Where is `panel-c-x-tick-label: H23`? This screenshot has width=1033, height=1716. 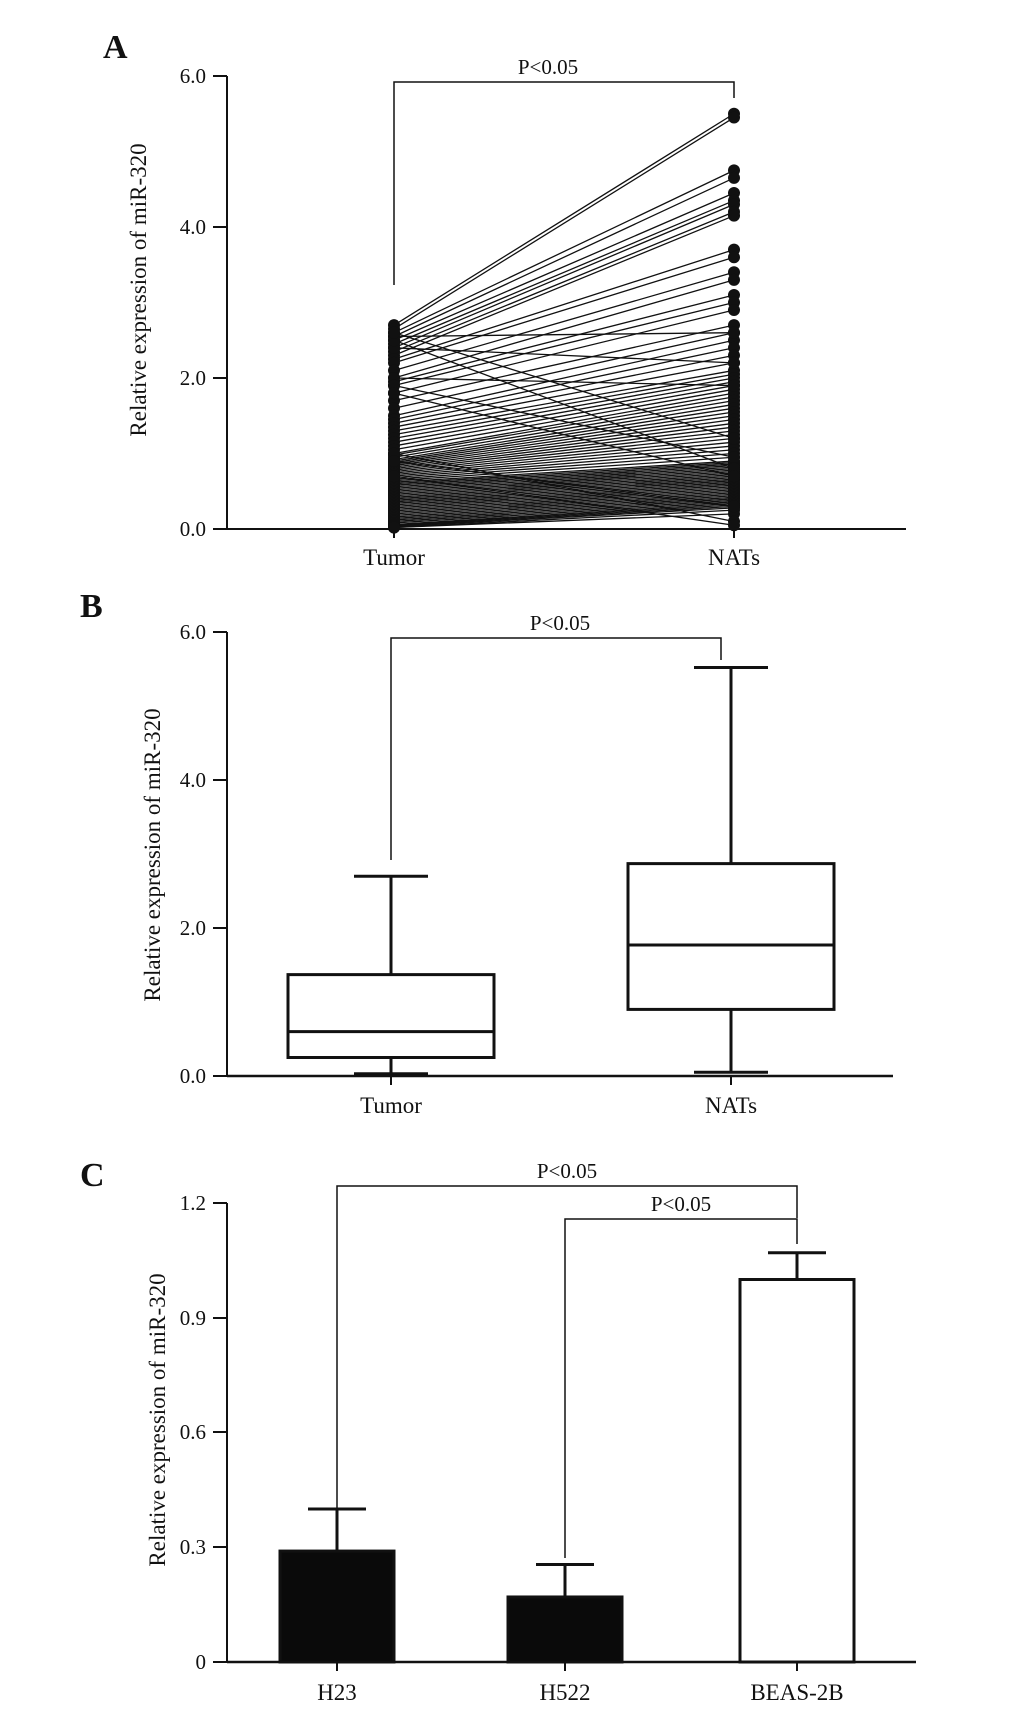 panel-c-x-tick-label: H23 is located at coordinates (337, 1692).